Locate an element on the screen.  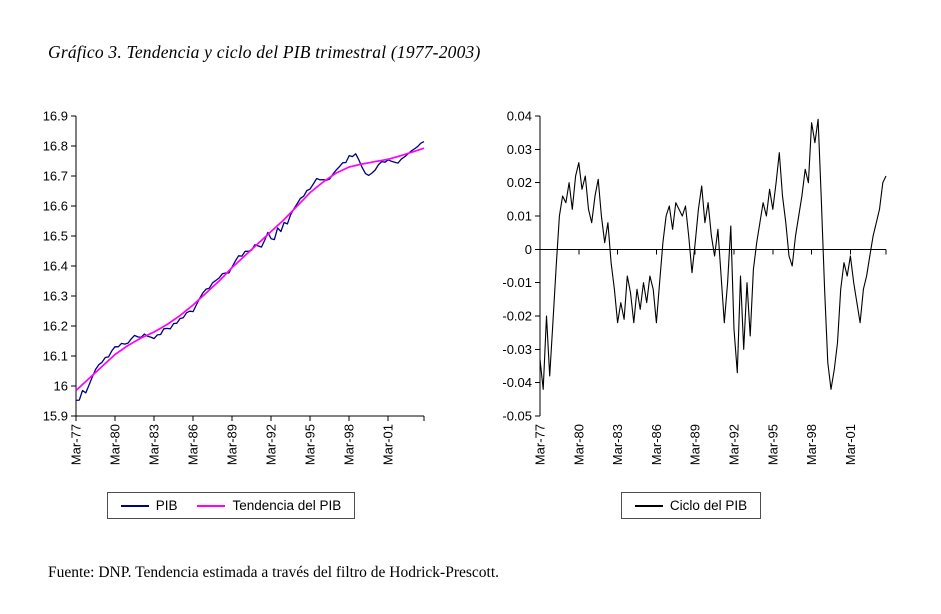
svg-text: 0 is located at coordinates (528, 249).